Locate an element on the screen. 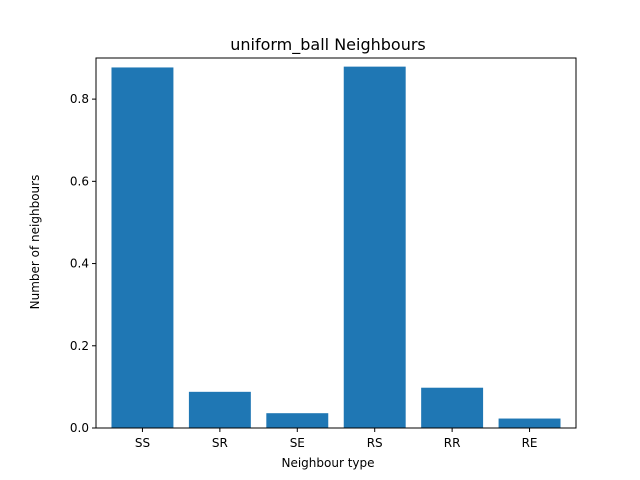 The image size is (640, 480). x-tick-label-ss: SS is located at coordinates (142, 443).